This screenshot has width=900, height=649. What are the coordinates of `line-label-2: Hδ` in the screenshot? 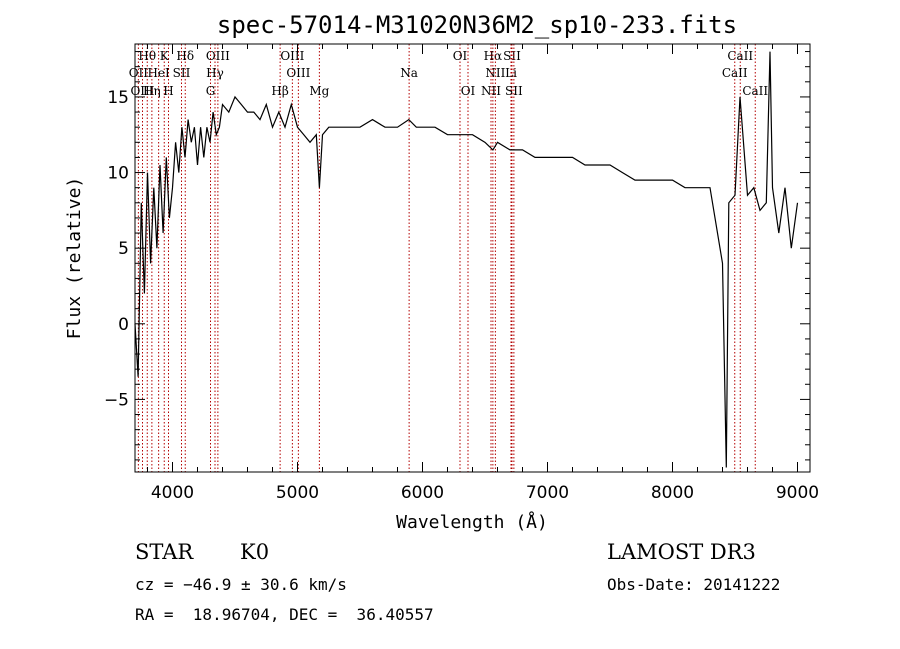 It's located at (185, 56).